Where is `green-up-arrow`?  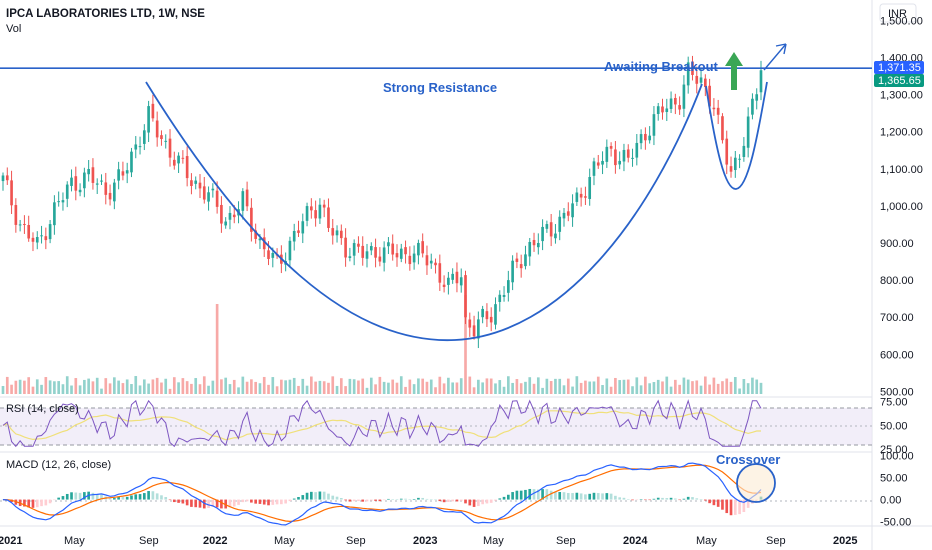
green-up-arrow is located at coordinates (734, 71).